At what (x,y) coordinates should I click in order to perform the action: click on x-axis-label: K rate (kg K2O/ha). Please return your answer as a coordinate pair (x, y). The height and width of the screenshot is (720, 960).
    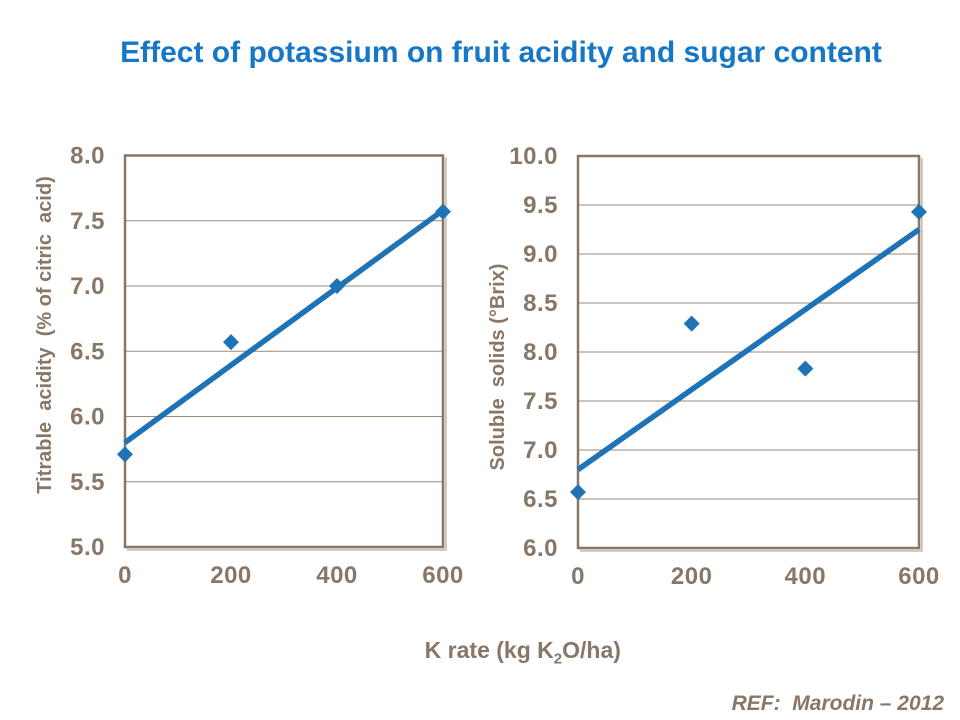
    Looking at the image, I should click on (510, 652).